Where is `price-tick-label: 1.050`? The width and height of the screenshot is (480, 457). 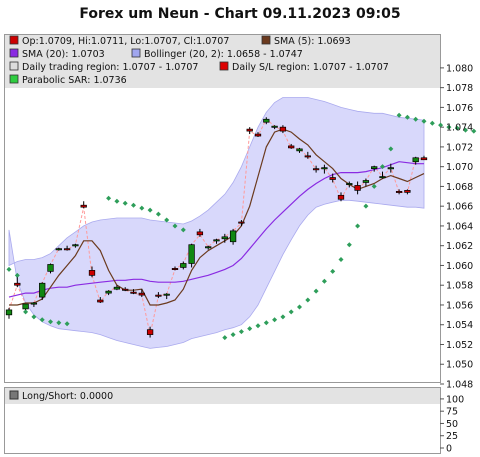 price-tick-label: 1.050 is located at coordinates (459, 365).